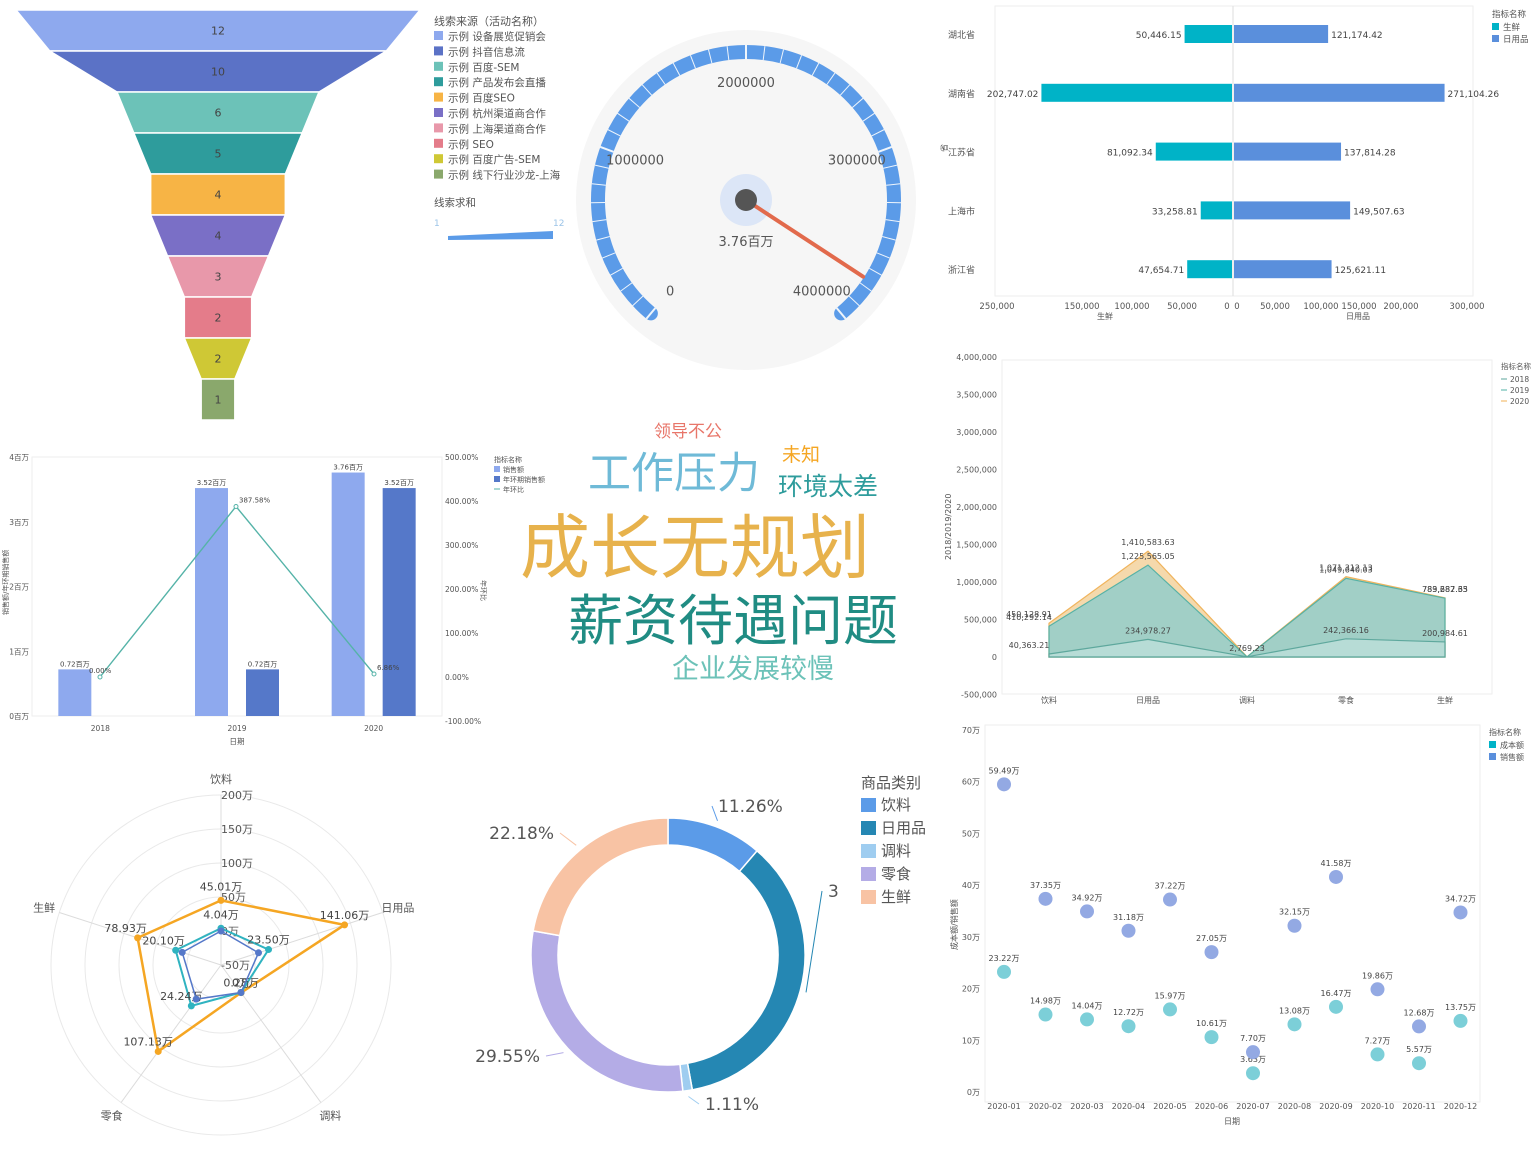  Describe the element at coordinates (218, 277) in the screenshot. I see `funnel-value-label: 3` at that location.